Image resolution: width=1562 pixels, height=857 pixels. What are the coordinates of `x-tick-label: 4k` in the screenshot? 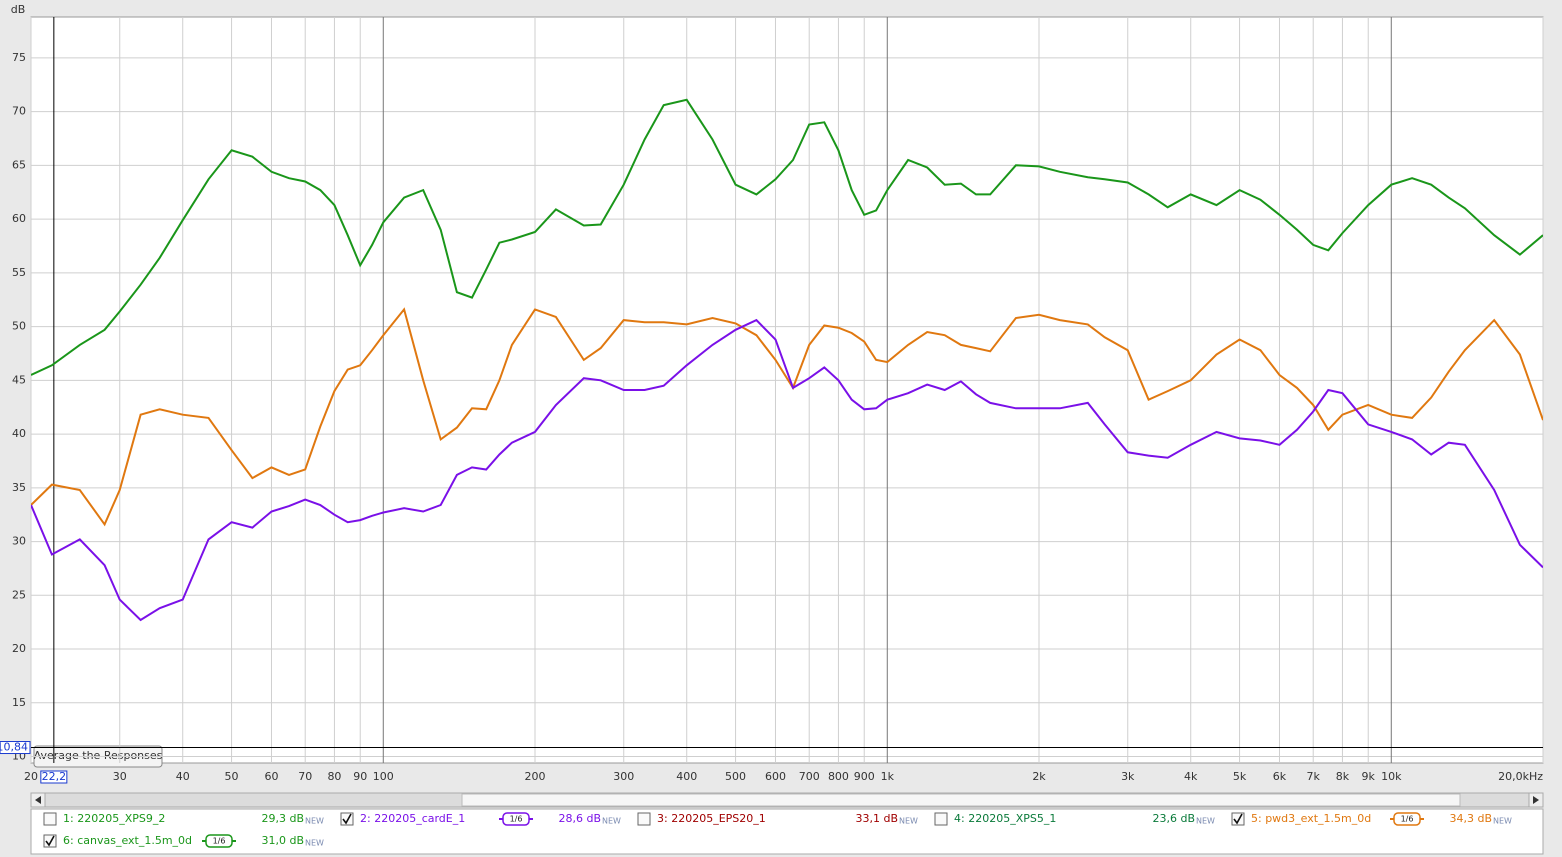 It's located at (1191, 776).